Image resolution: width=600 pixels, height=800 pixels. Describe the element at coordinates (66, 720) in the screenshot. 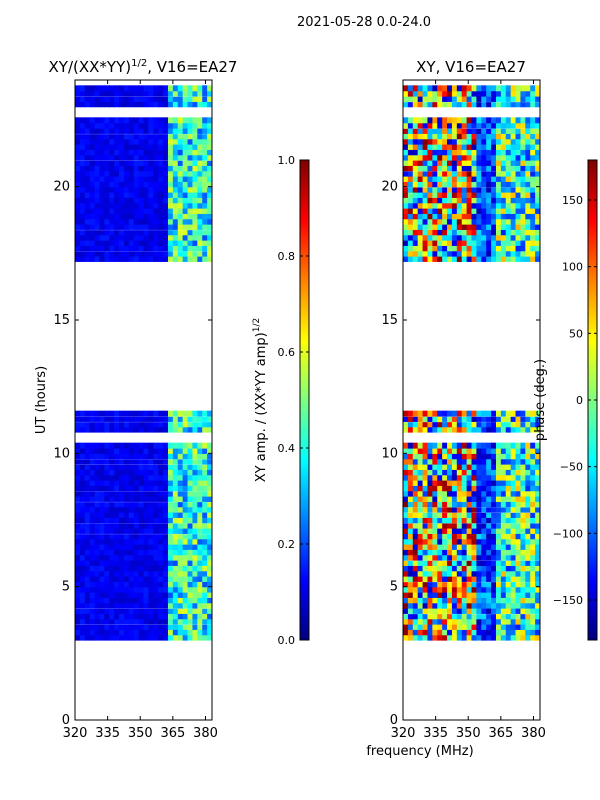

I see `y-tick-label: 0` at that location.